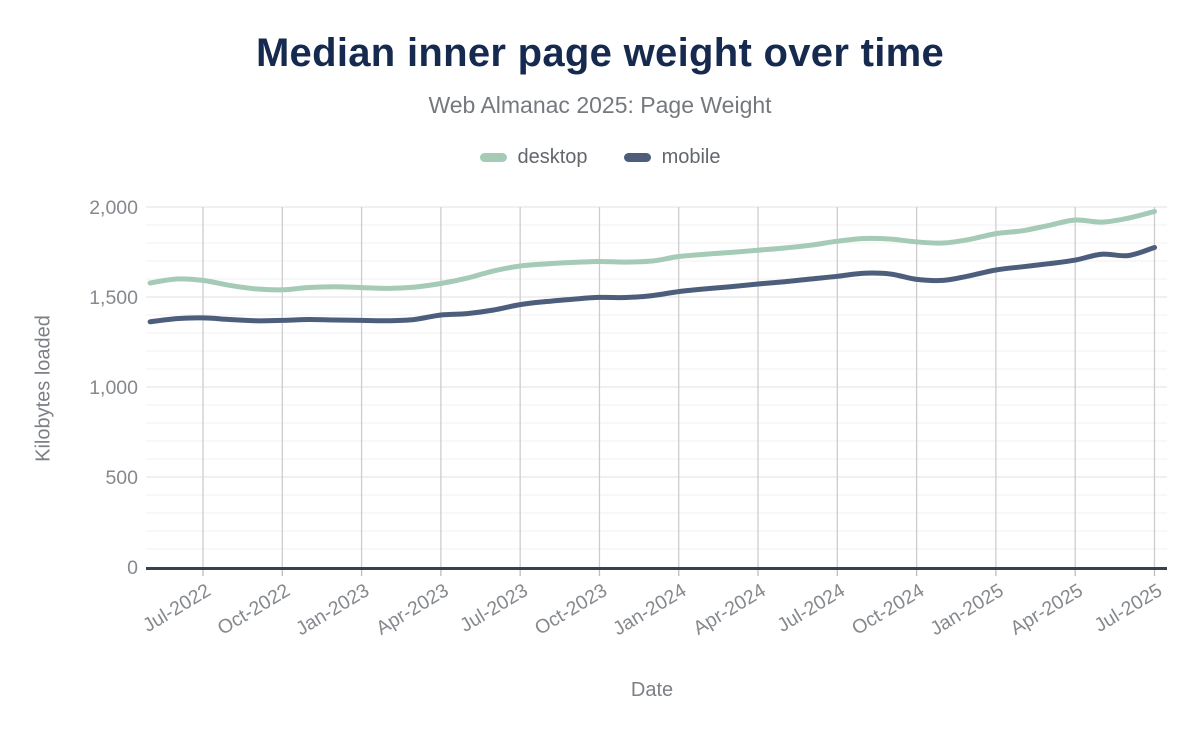 The width and height of the screenshot is (1200, 742). What do you see at coordinates (113, 208) in the screenshot?
I see `y-tick-label: 2,000` at bounding box center [113, 208].